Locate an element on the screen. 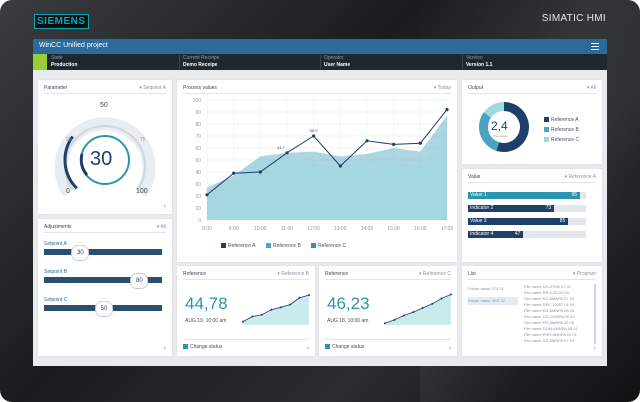 This screenshot has height=402, width=640. value-bar: Value 3 85 is located at coordinates (518, 221).